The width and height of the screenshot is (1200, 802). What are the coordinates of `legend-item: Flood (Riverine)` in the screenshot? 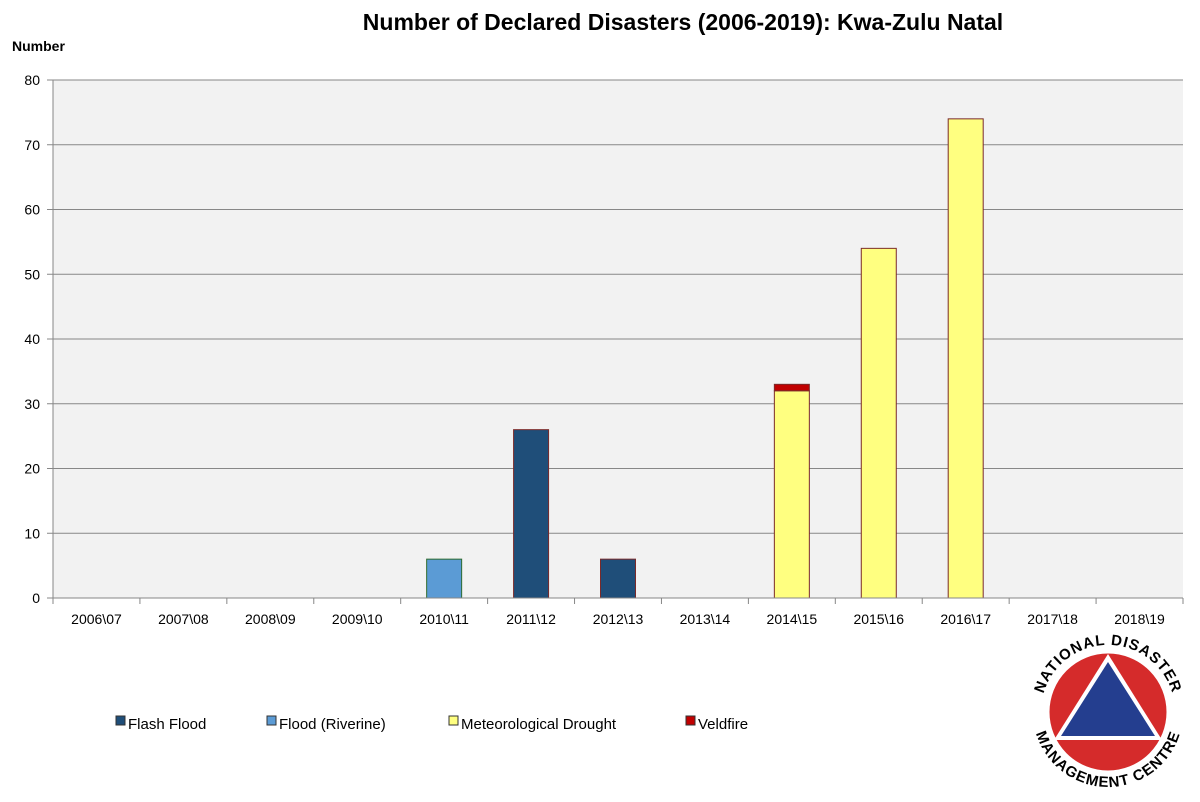 It's located at (326, 724).